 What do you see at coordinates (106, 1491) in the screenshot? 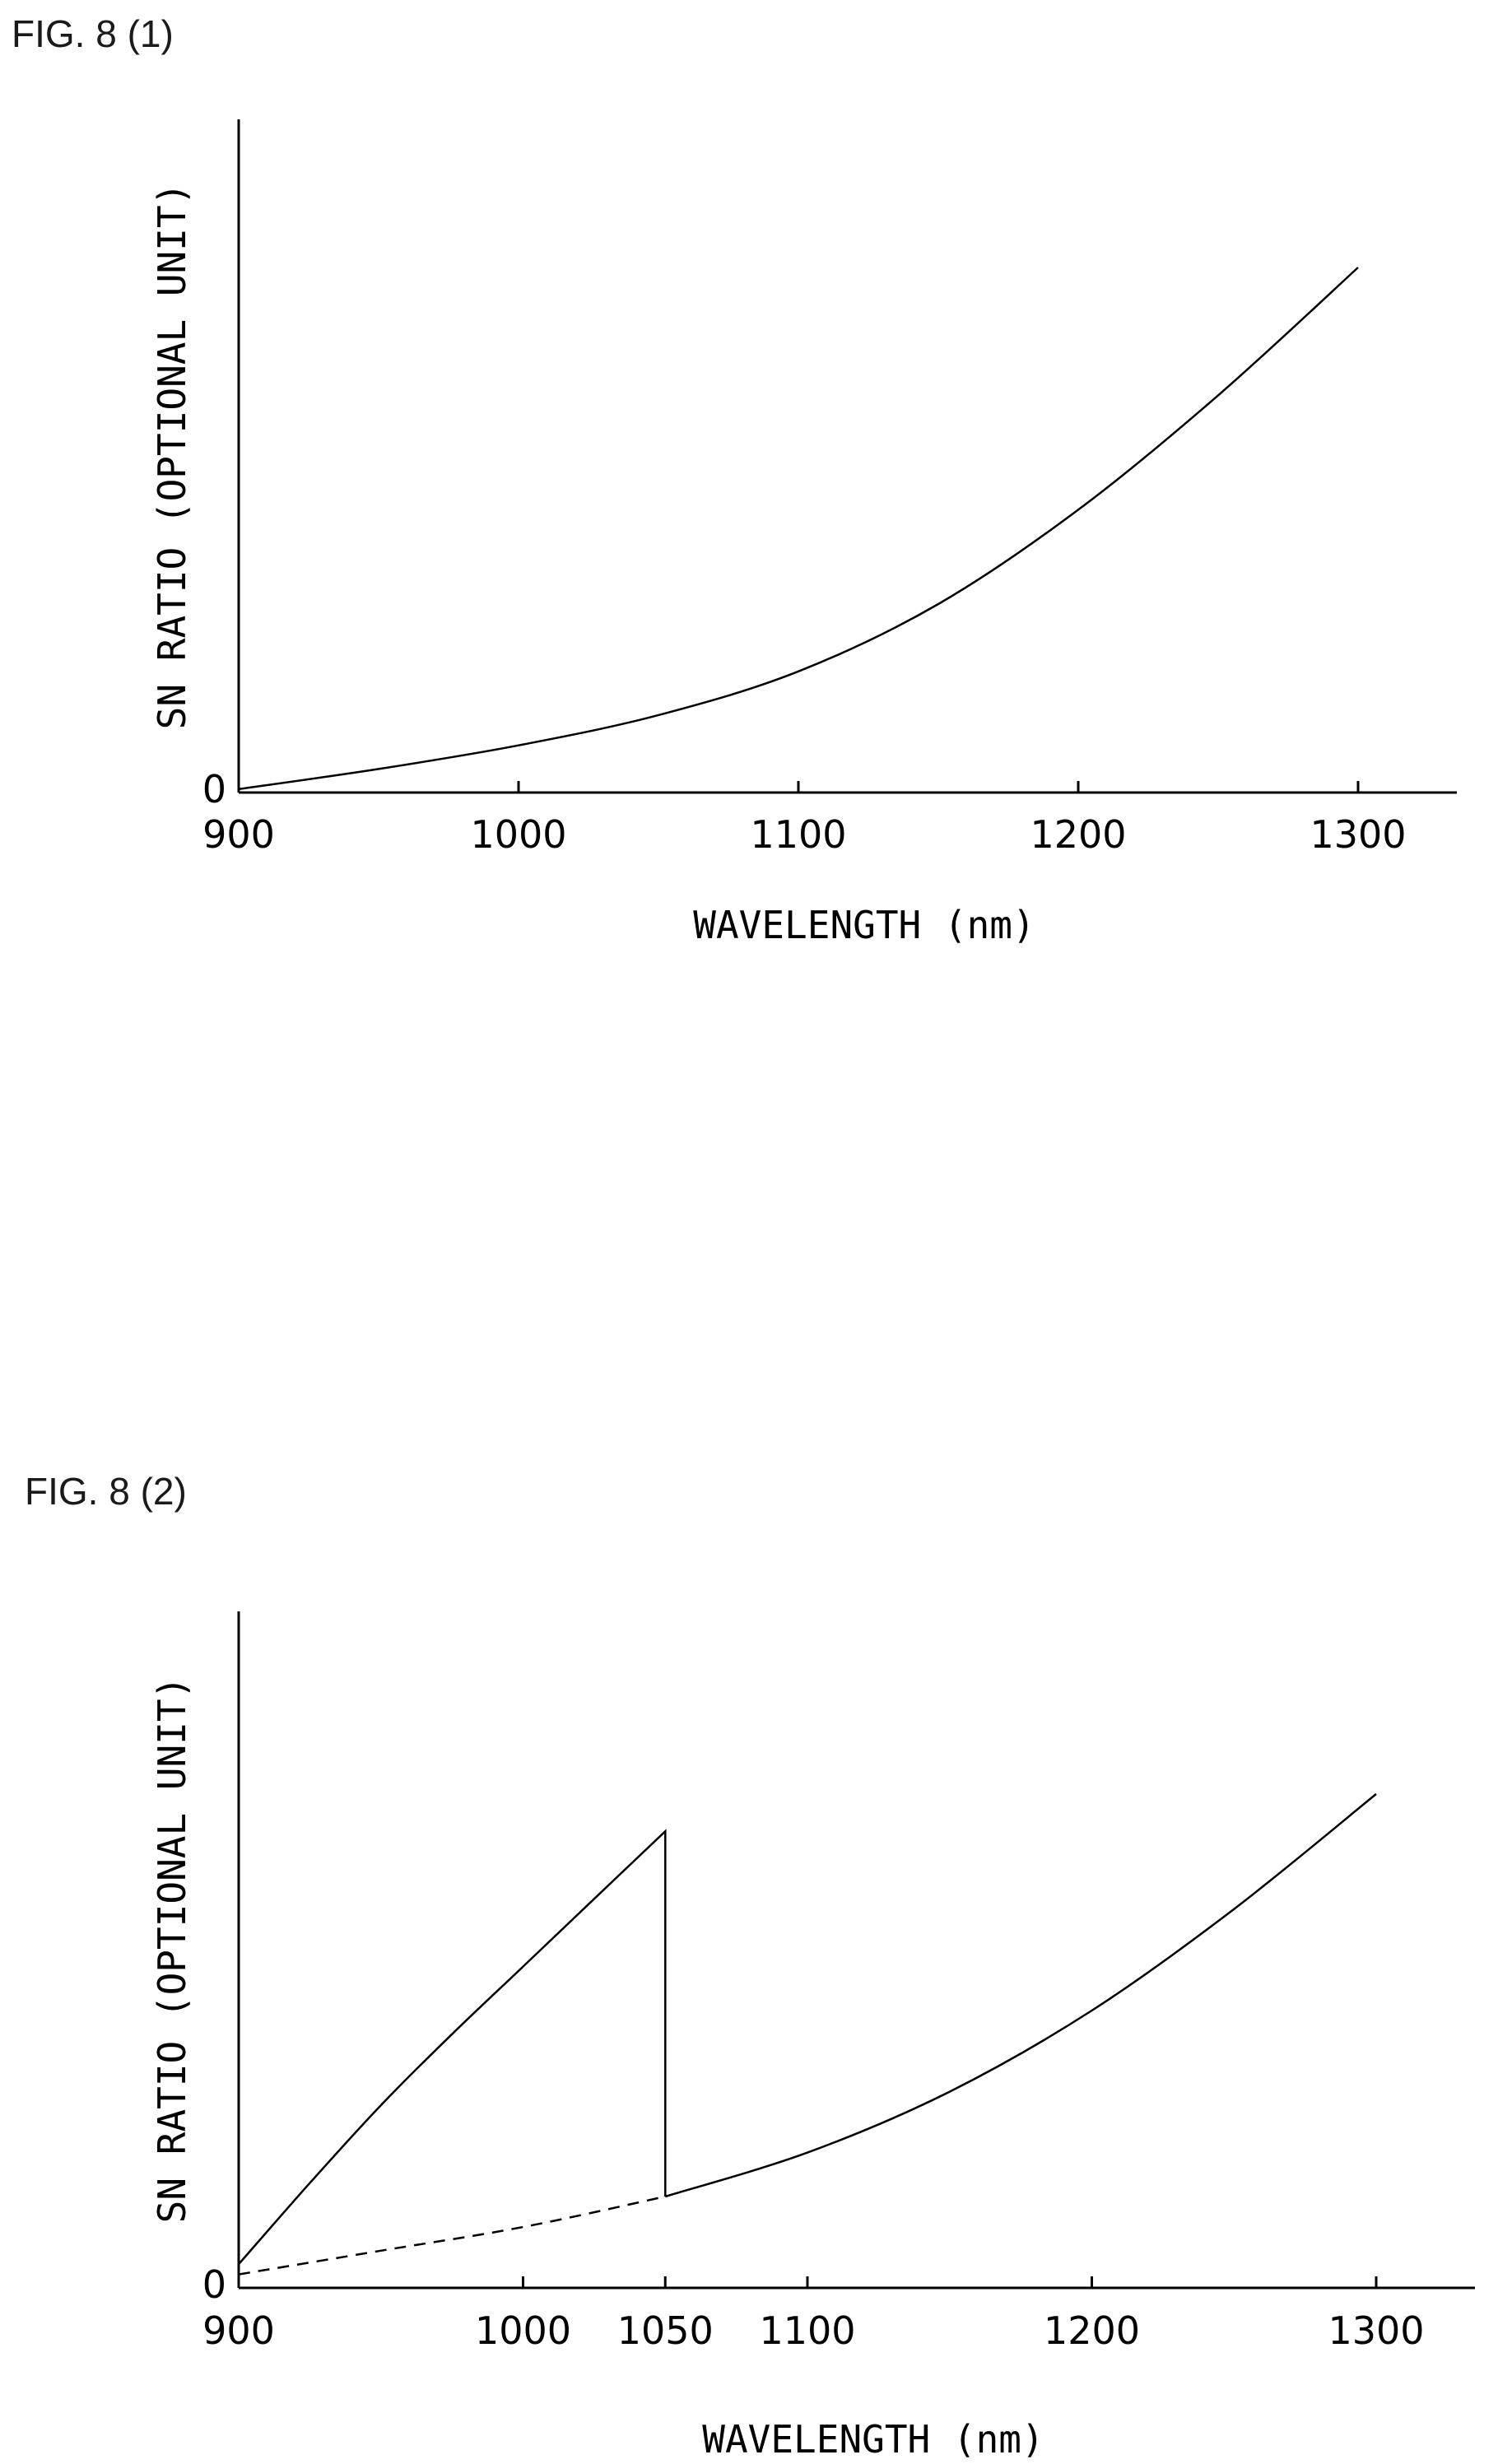
I see `figure-2-caption: FIG. 8 (2)` at bounding box center [106, 1491].